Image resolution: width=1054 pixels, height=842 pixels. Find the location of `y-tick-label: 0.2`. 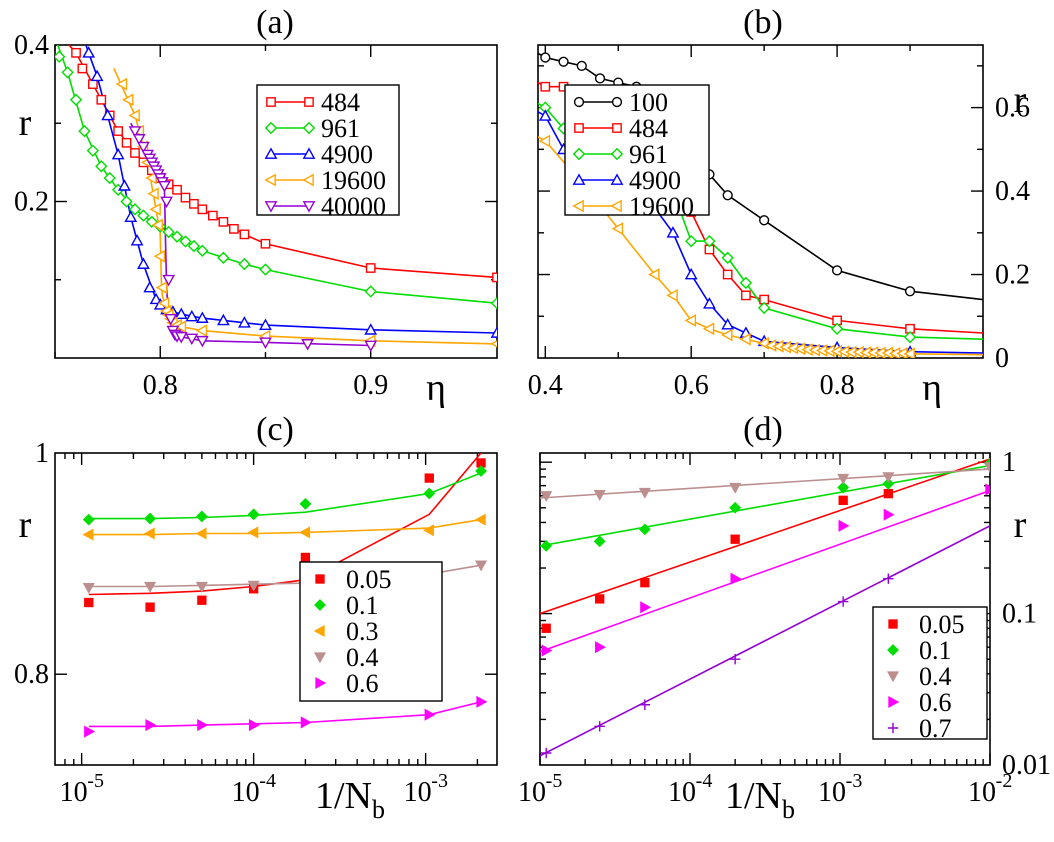

y-tick-label: 0.2 is located at coordinates (31, 202).